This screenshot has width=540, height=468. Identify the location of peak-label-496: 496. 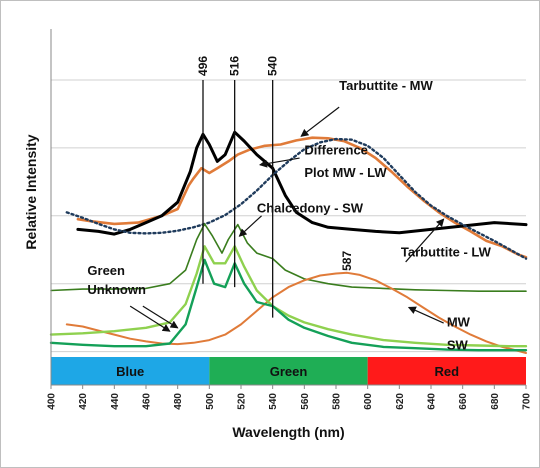
(203, 66).